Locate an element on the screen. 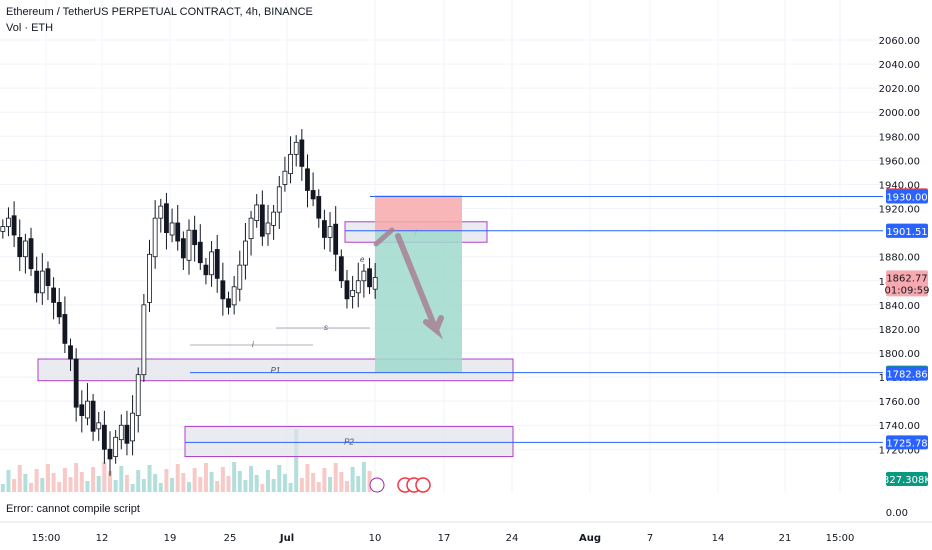 The width and height of the screenshot is (932, 550). time-tick-label: Aug is located at coordinates (590, 538).